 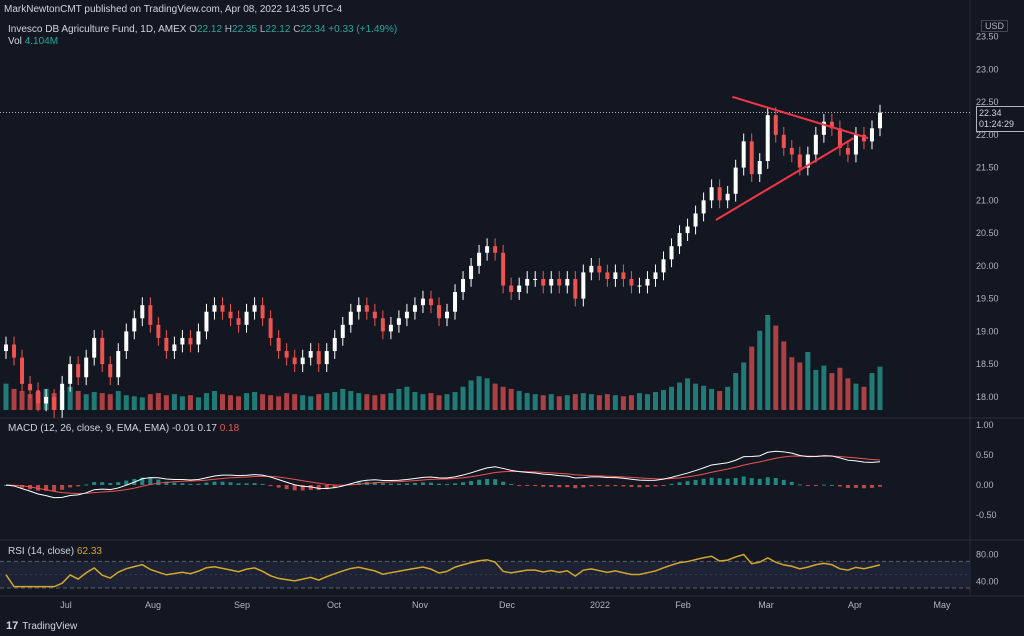 What do you see at coordinates (994, 26) in the screenshot?
I see `currency-badge: USD` at bounding box center [994, 26].